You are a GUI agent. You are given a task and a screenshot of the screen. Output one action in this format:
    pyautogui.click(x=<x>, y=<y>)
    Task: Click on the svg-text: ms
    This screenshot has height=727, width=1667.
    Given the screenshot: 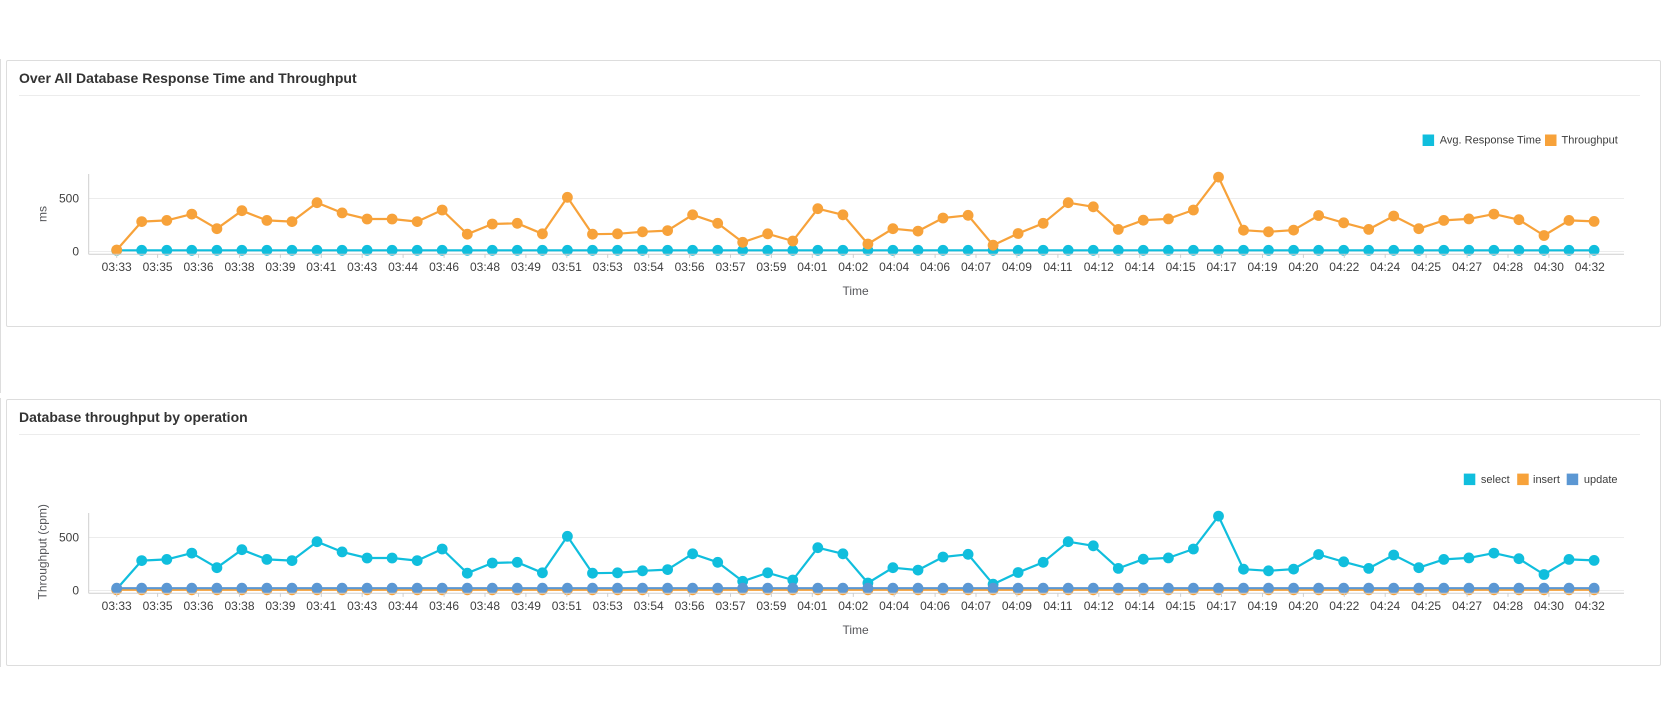 What is the action you would take?
    pyautogui.click(x=43, y=214)
    